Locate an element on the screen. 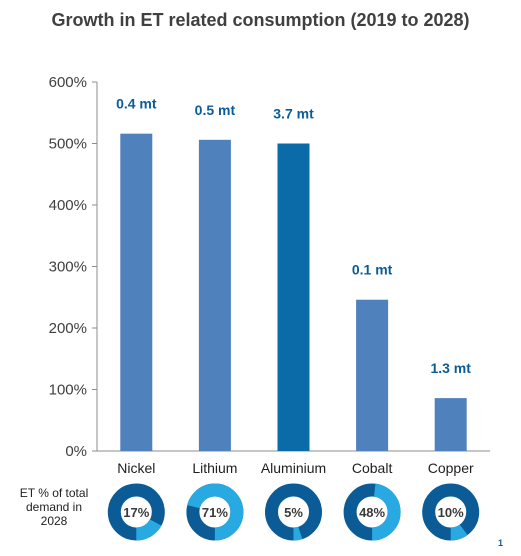  et-share-label: ET % of total demand in 2028 is located at coordinates (54, 507).